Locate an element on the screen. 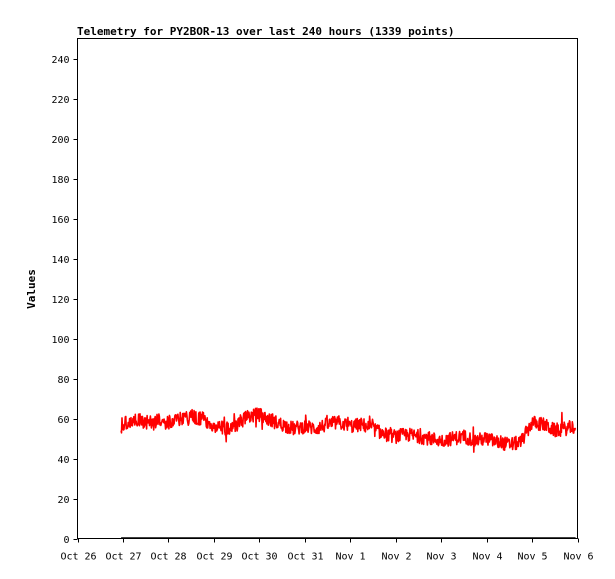 This screenshot has height=579, width=615. y-tick-label: 180 is located at coordinates (60, 180).